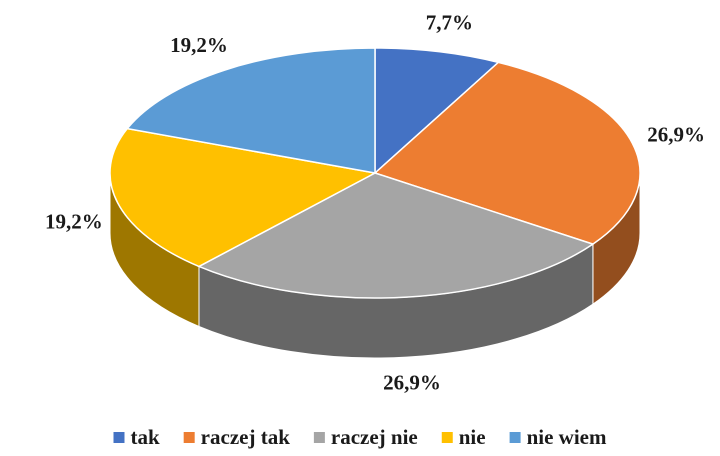  I want to click on legend-label: nie wiem, so click(567, 437).